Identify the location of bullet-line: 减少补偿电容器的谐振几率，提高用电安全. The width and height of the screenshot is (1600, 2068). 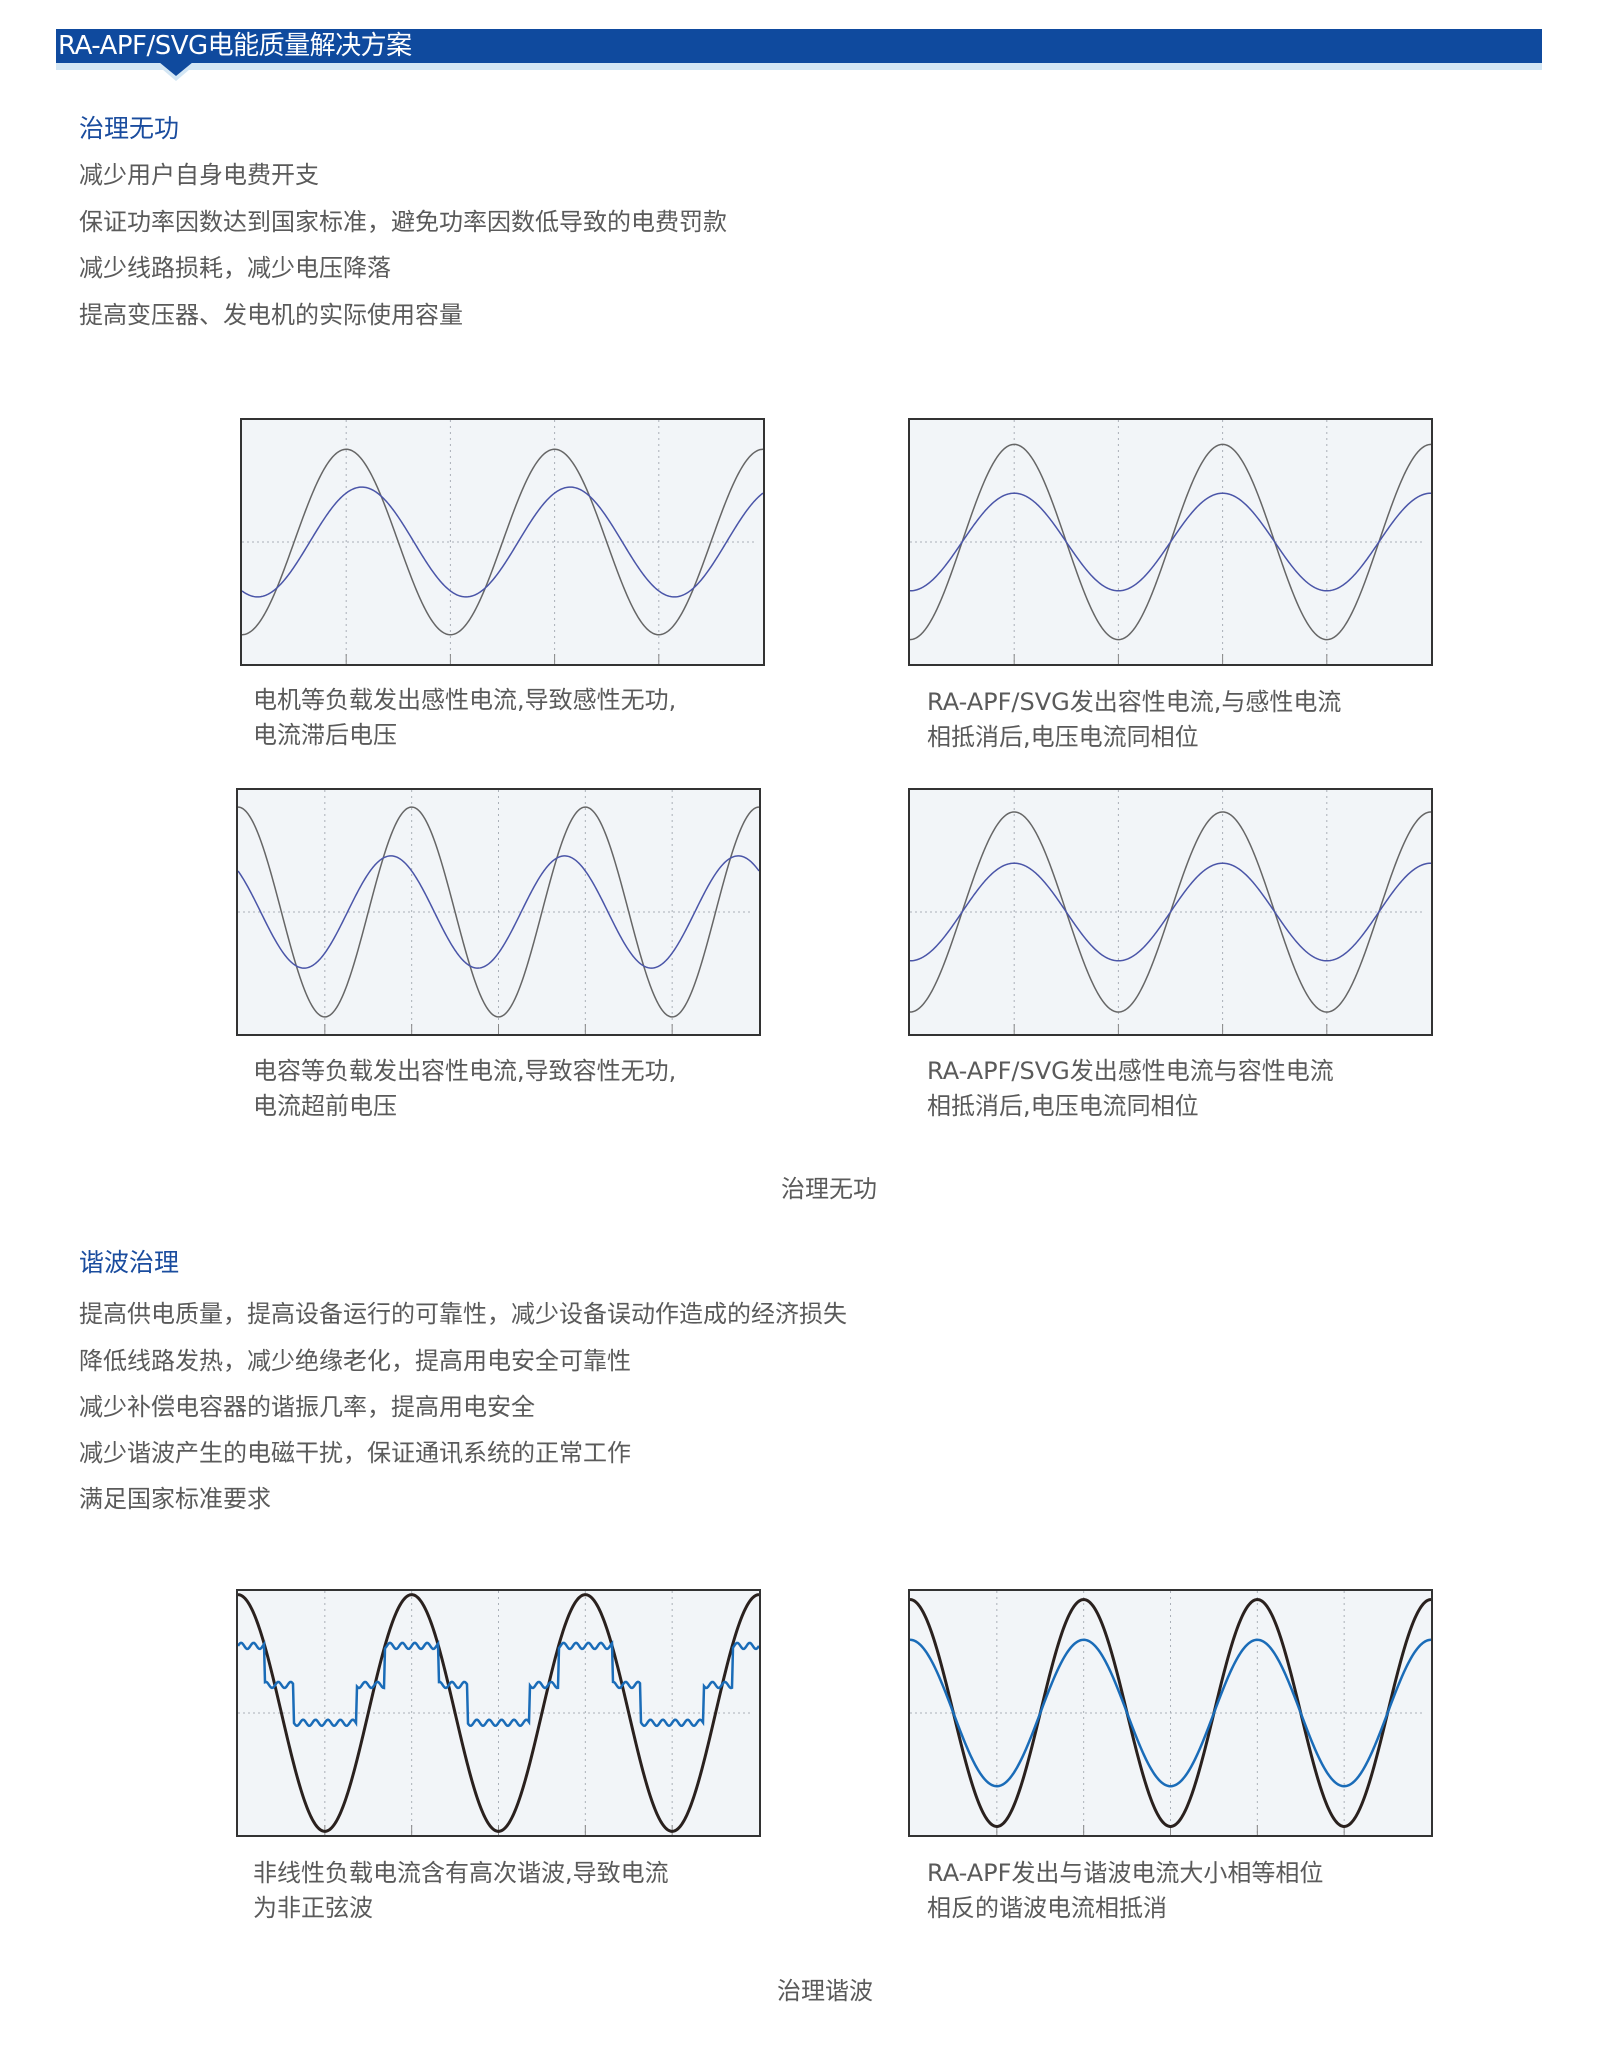
(307, 1407).